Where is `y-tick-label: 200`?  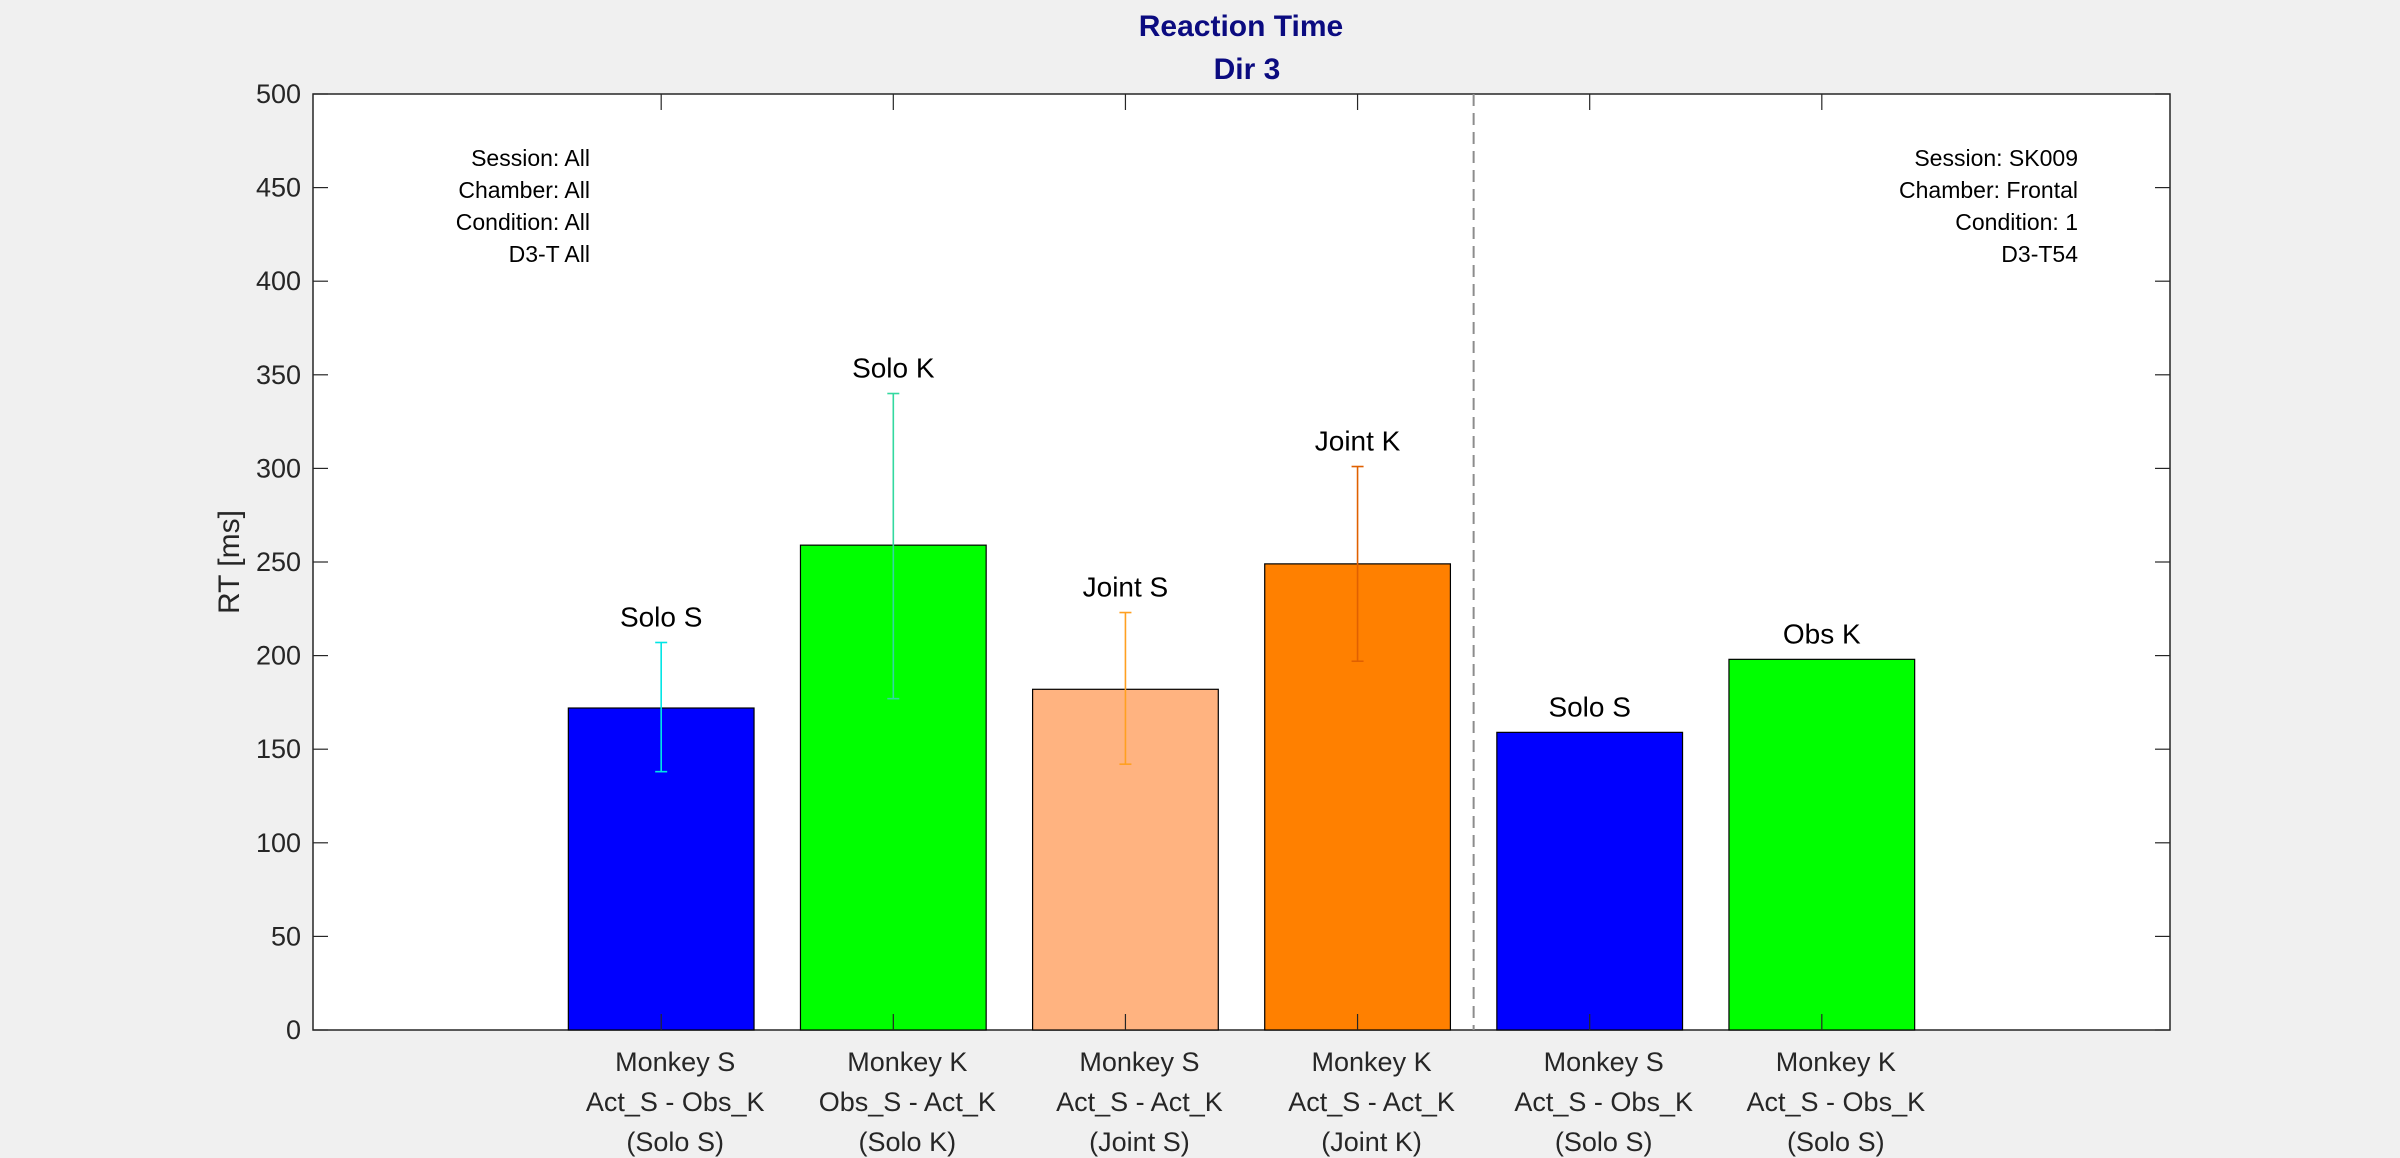
y-tick-label: 200 is located at coordinates (278, 656).